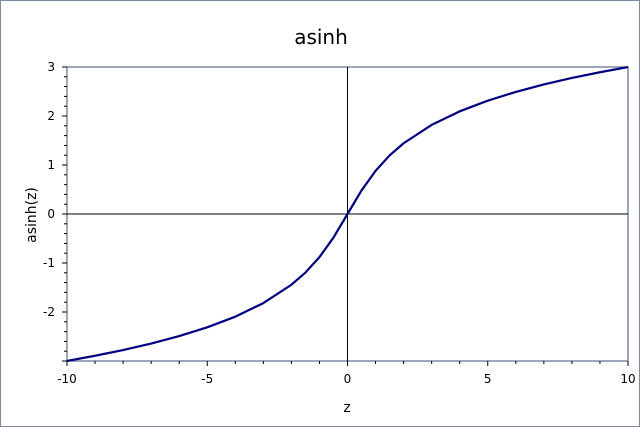 The height and width of the screenshot is (427, 640). Describe the element at coordinates (346, 408) in the screenshot. I see `x-axis-label: z` at that location.